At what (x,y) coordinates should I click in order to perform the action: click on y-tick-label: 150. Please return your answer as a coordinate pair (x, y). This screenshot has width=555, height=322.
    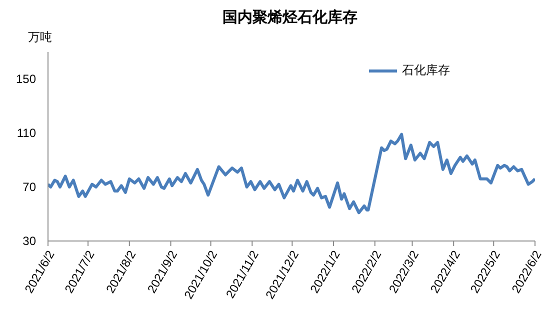
    Looking at the image, I should click on (26, 79).